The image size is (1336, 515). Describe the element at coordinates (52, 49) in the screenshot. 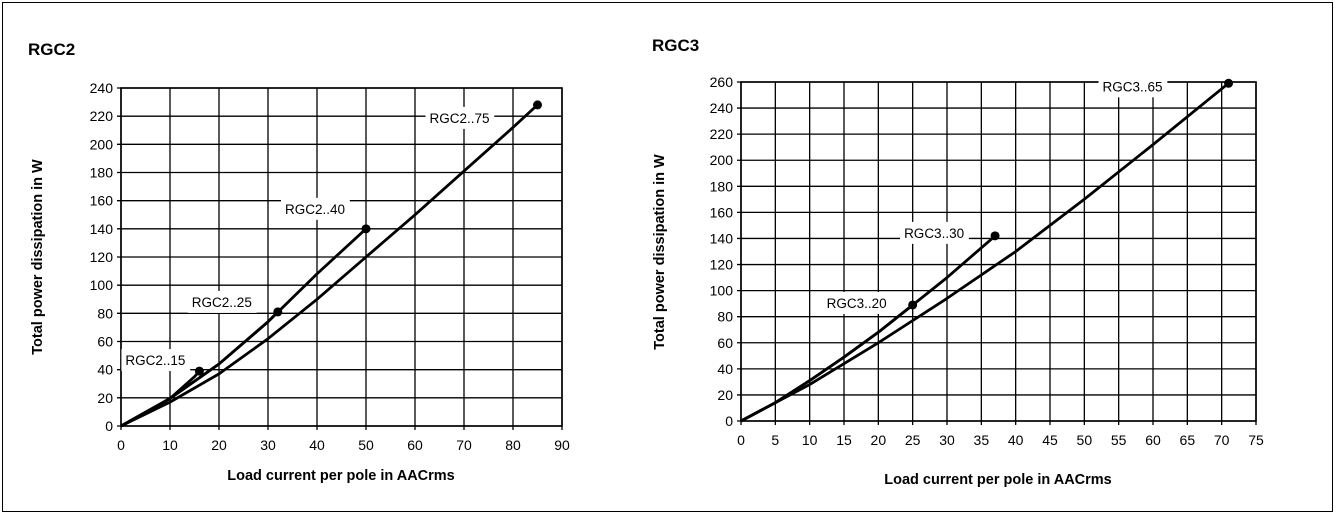

I see `chart-title-rgc2: RGC2` at that location.